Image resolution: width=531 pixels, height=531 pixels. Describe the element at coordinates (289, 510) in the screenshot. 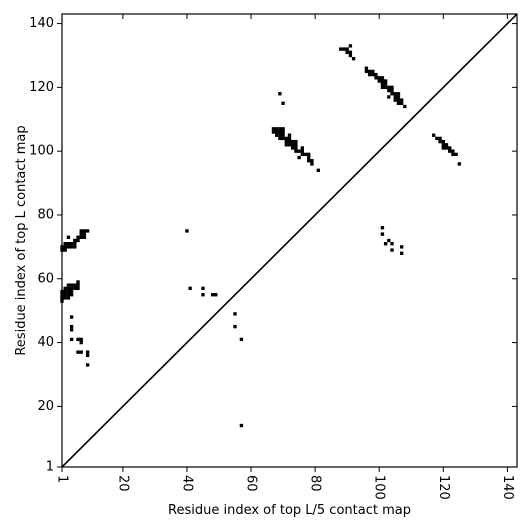

I see `x-axis-label: Residue index of top L/5 contact map` at that location.